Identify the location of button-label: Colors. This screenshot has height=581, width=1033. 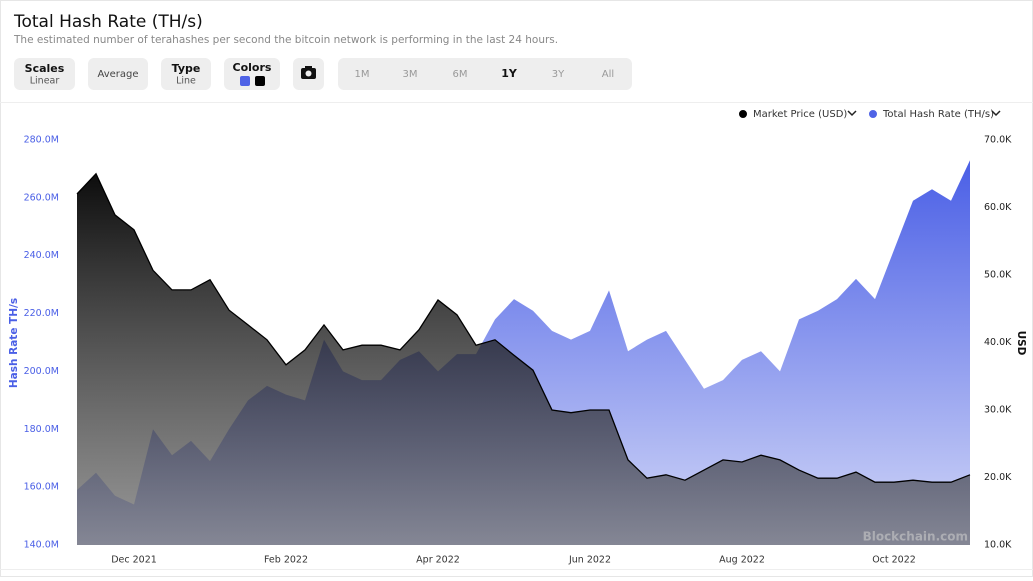
(252, 67).